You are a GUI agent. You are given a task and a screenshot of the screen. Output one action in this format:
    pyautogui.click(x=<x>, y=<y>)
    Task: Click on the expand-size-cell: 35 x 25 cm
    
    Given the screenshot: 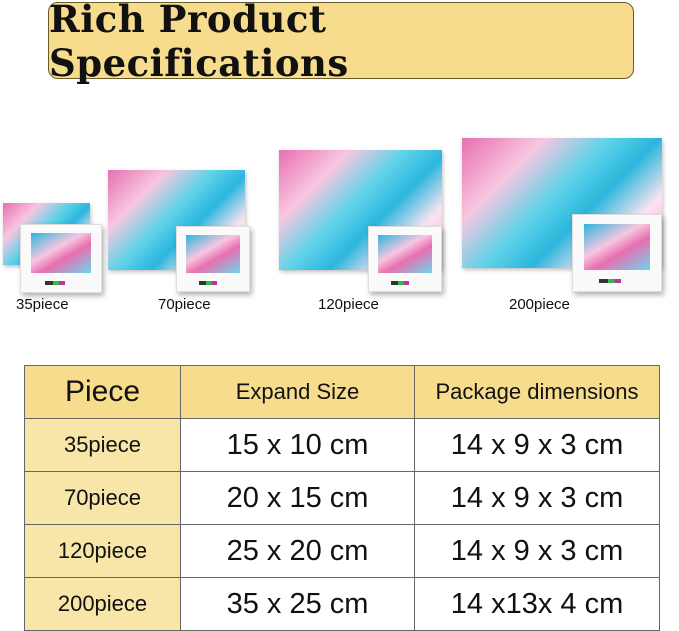 What is the action you would take?
    pyautogui.click(x=297, y=604)
    